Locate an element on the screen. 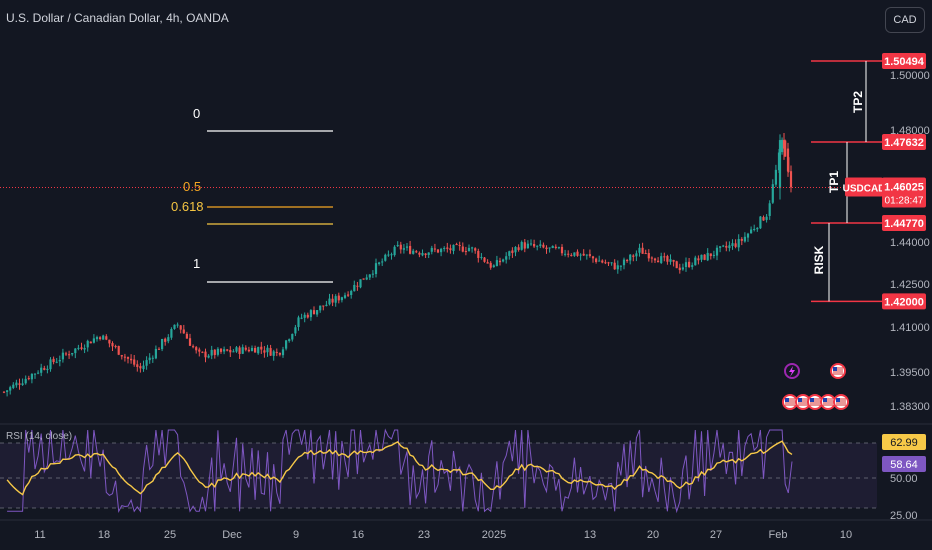 The height and width of the screenshot is (550, 932). fib-label-0-618: 0.618 is located at coordinates (187, 206).